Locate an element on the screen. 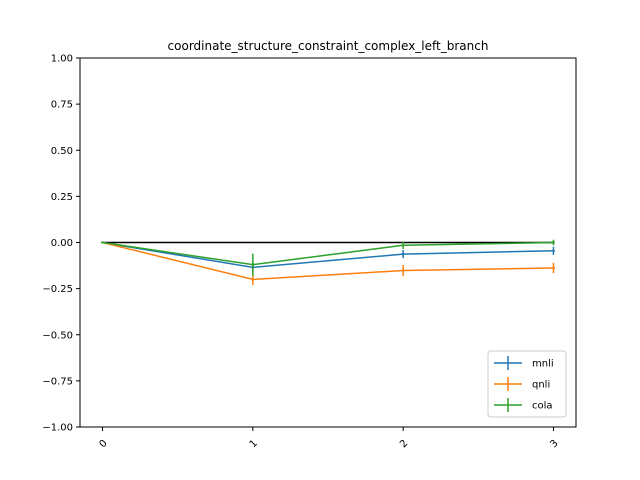 The height and width of the screenshot is (480, 640). y-tick-label: −0.25 is located at coordinates (57, 289).